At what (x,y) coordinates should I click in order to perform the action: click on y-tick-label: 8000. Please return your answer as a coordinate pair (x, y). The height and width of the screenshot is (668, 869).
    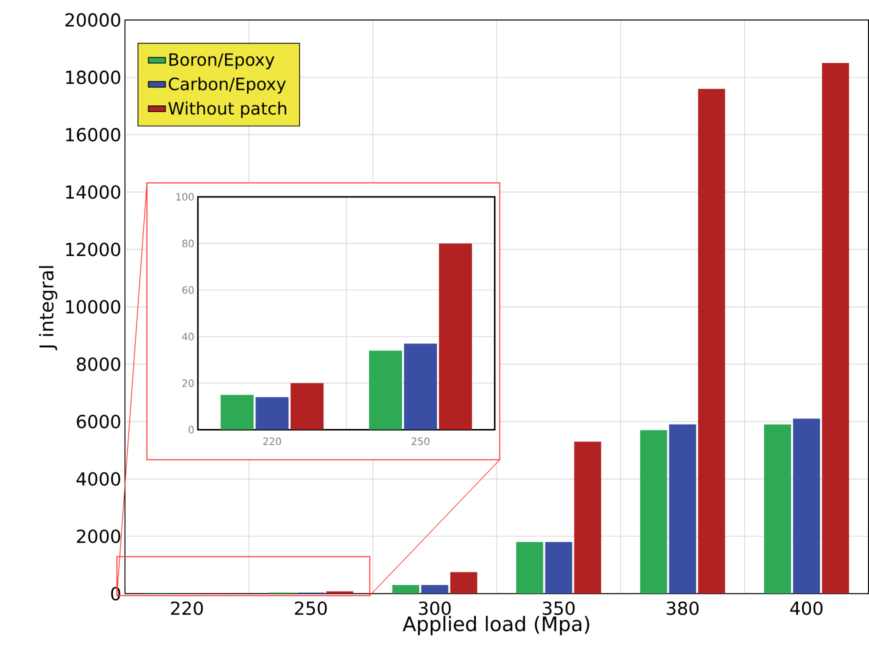
    Looking at the image, I should click on (98, 365).